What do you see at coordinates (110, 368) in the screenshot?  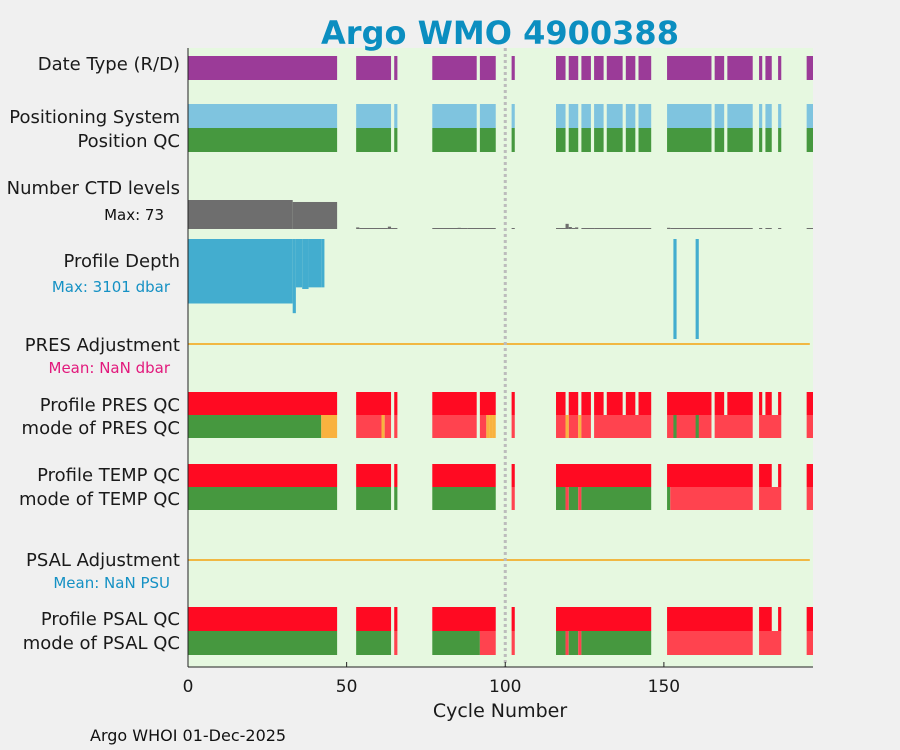 I see `label-pres-mean: Mean: NaN dbar` at bounding box center [110, 368].